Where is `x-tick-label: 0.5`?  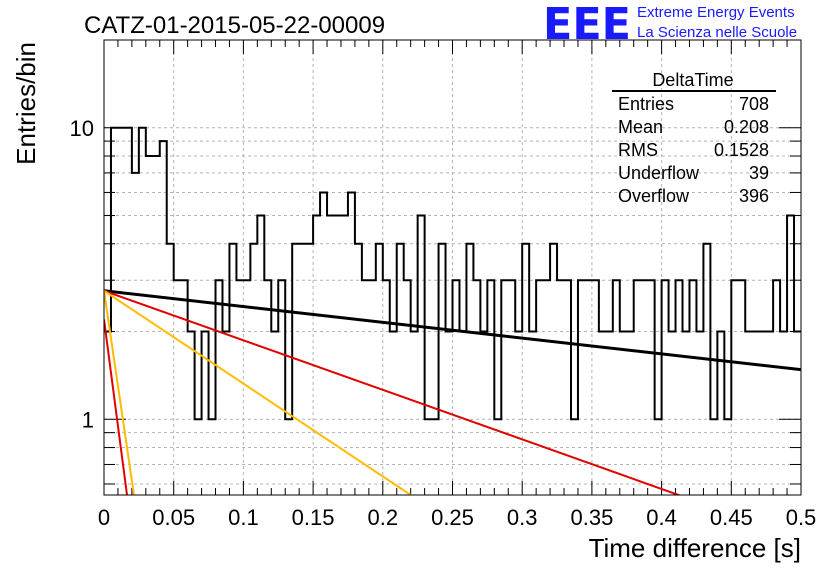
x-tick-label: 0.5 is located at coordinates (801, 517).